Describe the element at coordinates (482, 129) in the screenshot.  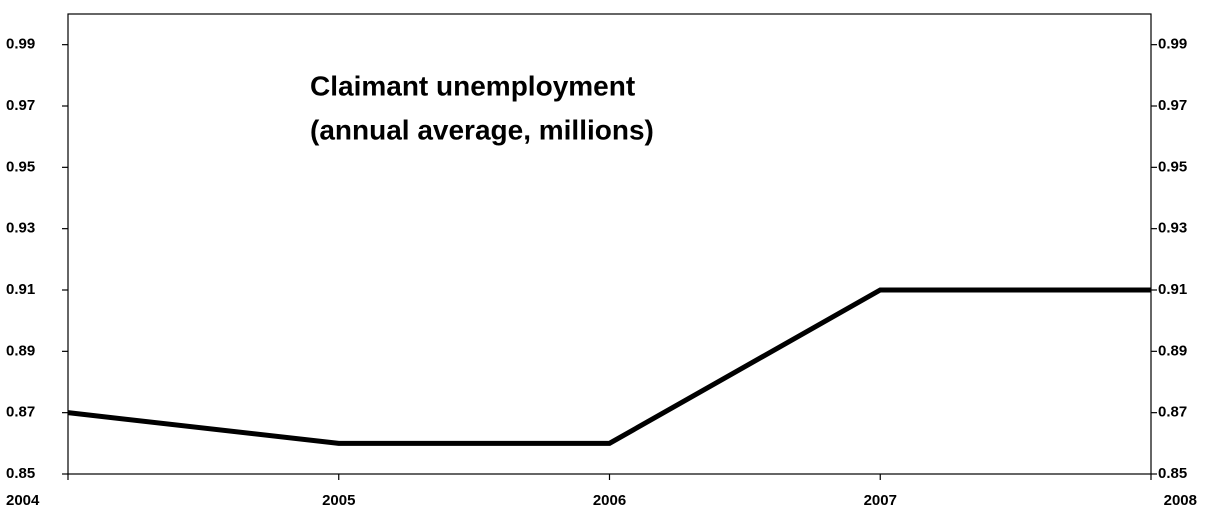
I see `chart-title: (annual average, millions)` at that location.